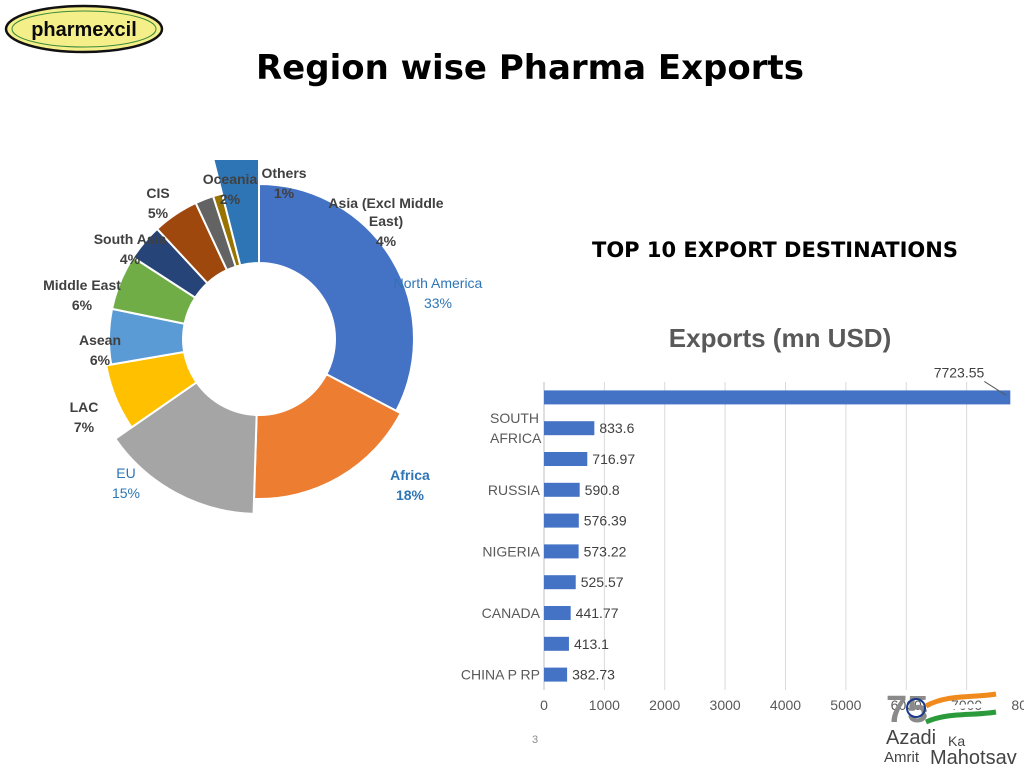  Describe the element at coordinates (410, 495) in the screenshot. I see `slice-percent-africa: 18%` at that location.